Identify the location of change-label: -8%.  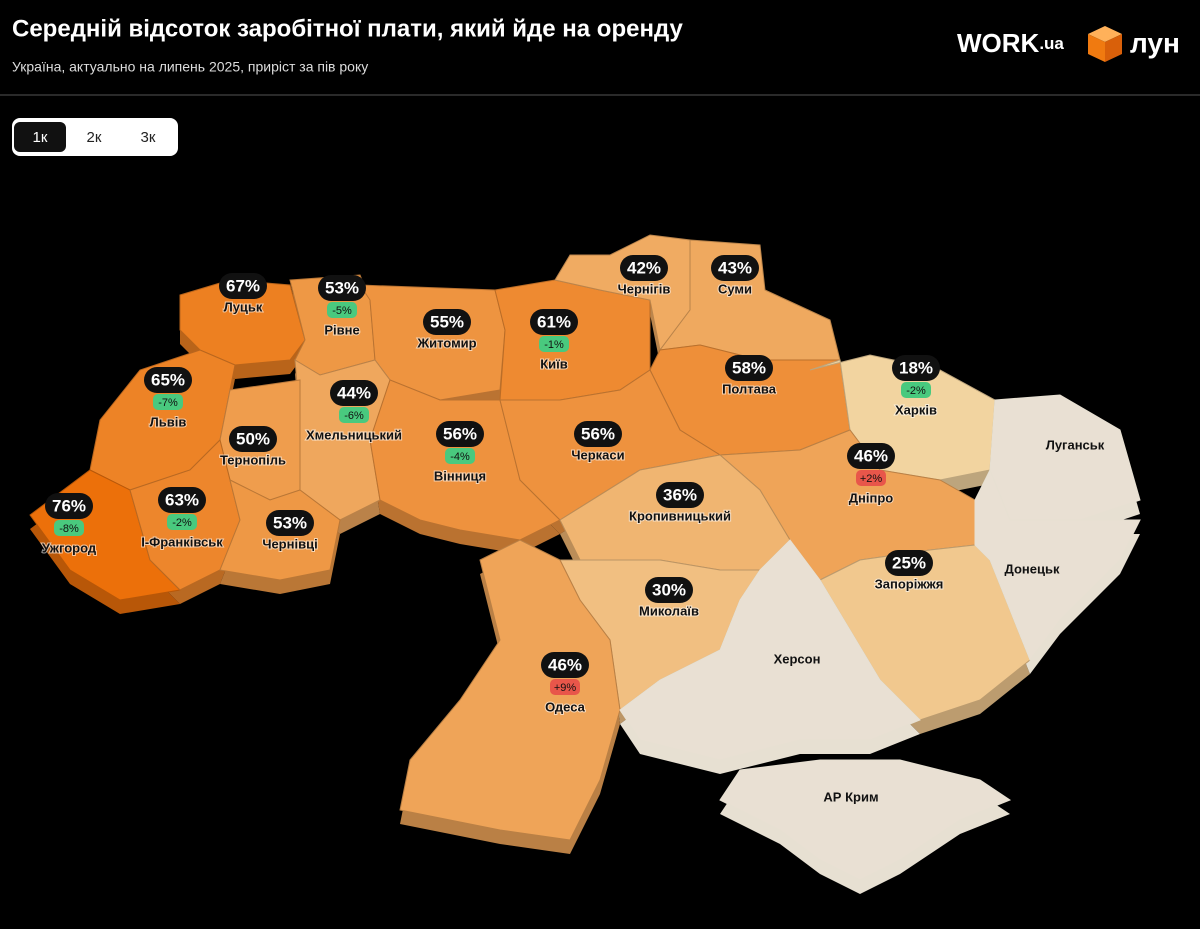
(69, 529).